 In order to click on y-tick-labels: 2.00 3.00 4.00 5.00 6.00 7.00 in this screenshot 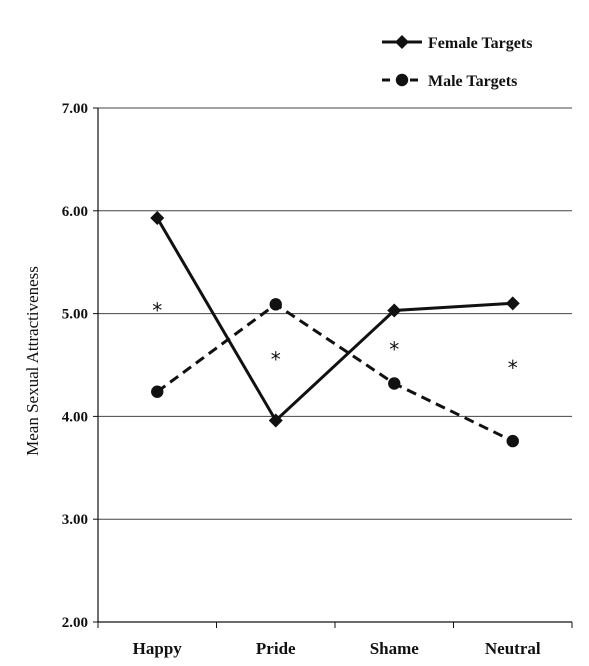, I will do `click(75, 366)`.